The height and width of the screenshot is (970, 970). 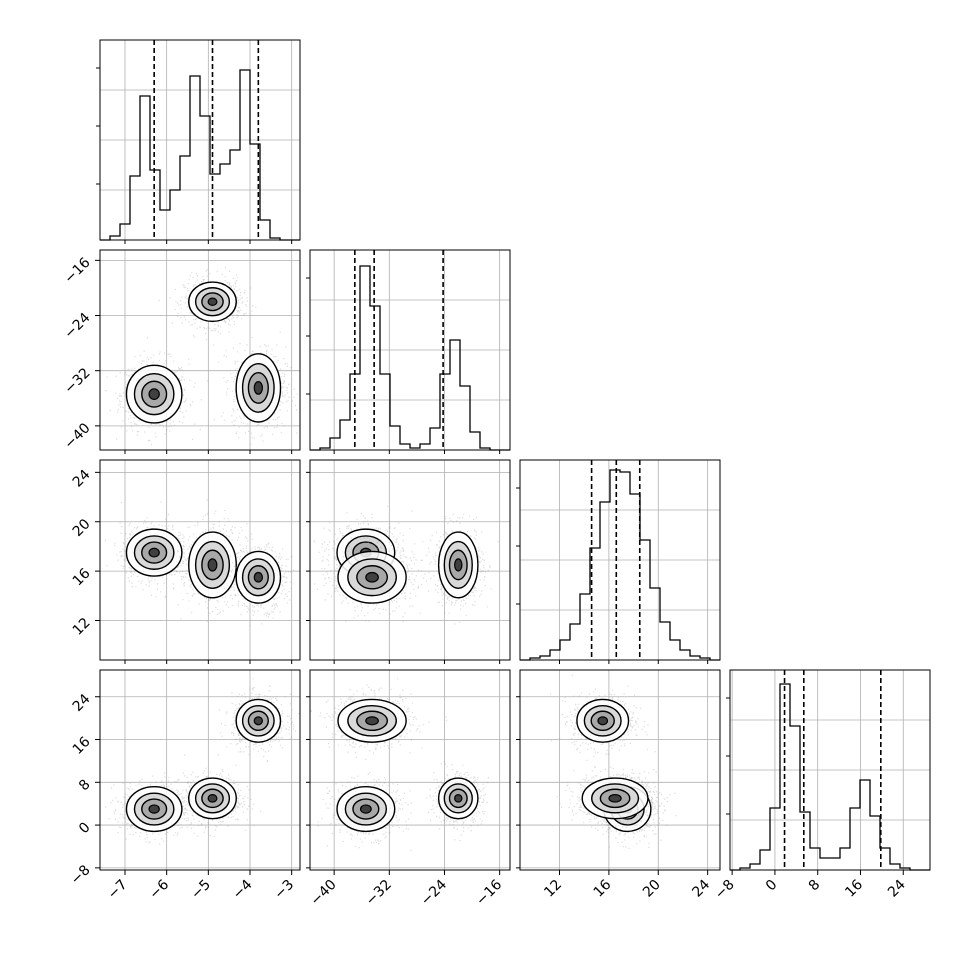 I want to click on xtick-label-0-1: −6, so click(x=159, y=890).